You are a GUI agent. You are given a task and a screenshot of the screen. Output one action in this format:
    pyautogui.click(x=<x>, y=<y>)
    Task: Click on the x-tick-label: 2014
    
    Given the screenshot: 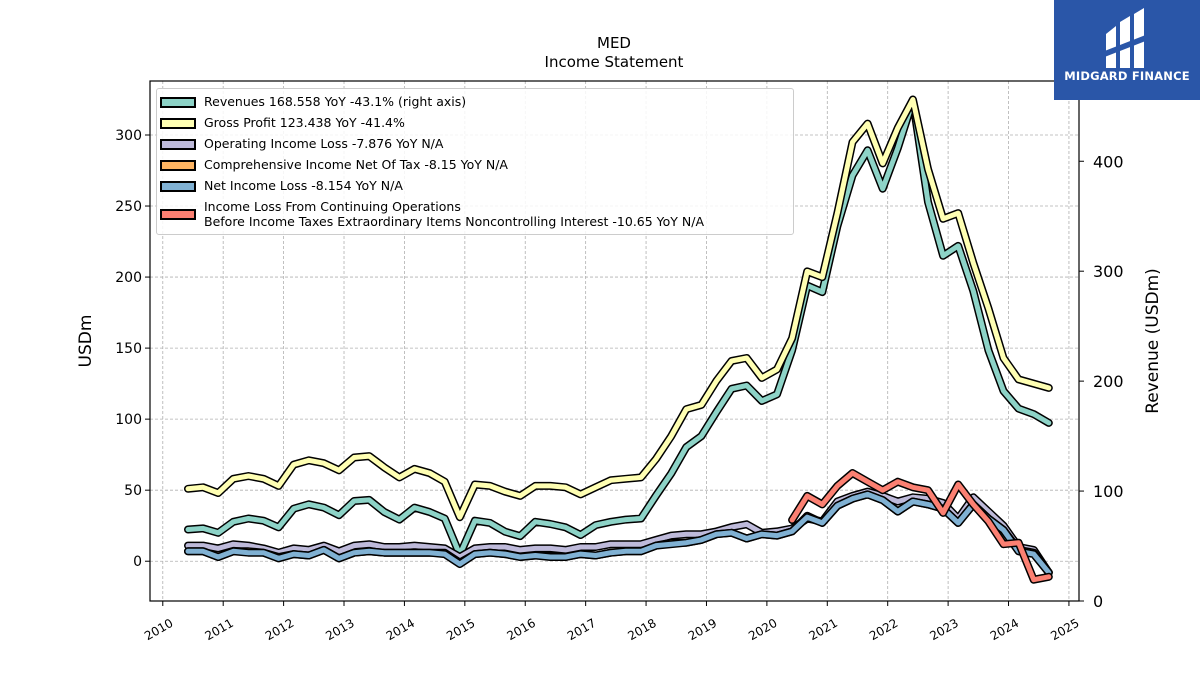 What is the action you would take?
    pyautogui.click(x=400, y=629)
    